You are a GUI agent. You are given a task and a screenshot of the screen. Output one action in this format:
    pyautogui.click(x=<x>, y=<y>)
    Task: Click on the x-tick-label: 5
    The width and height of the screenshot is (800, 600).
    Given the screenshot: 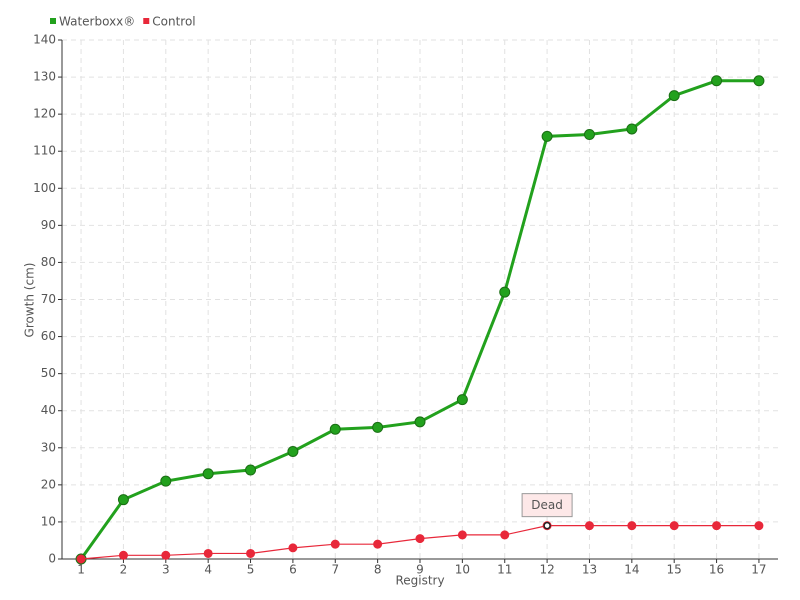 What is the action you would take?
    pyautogui.click(x=251, y=570)
    